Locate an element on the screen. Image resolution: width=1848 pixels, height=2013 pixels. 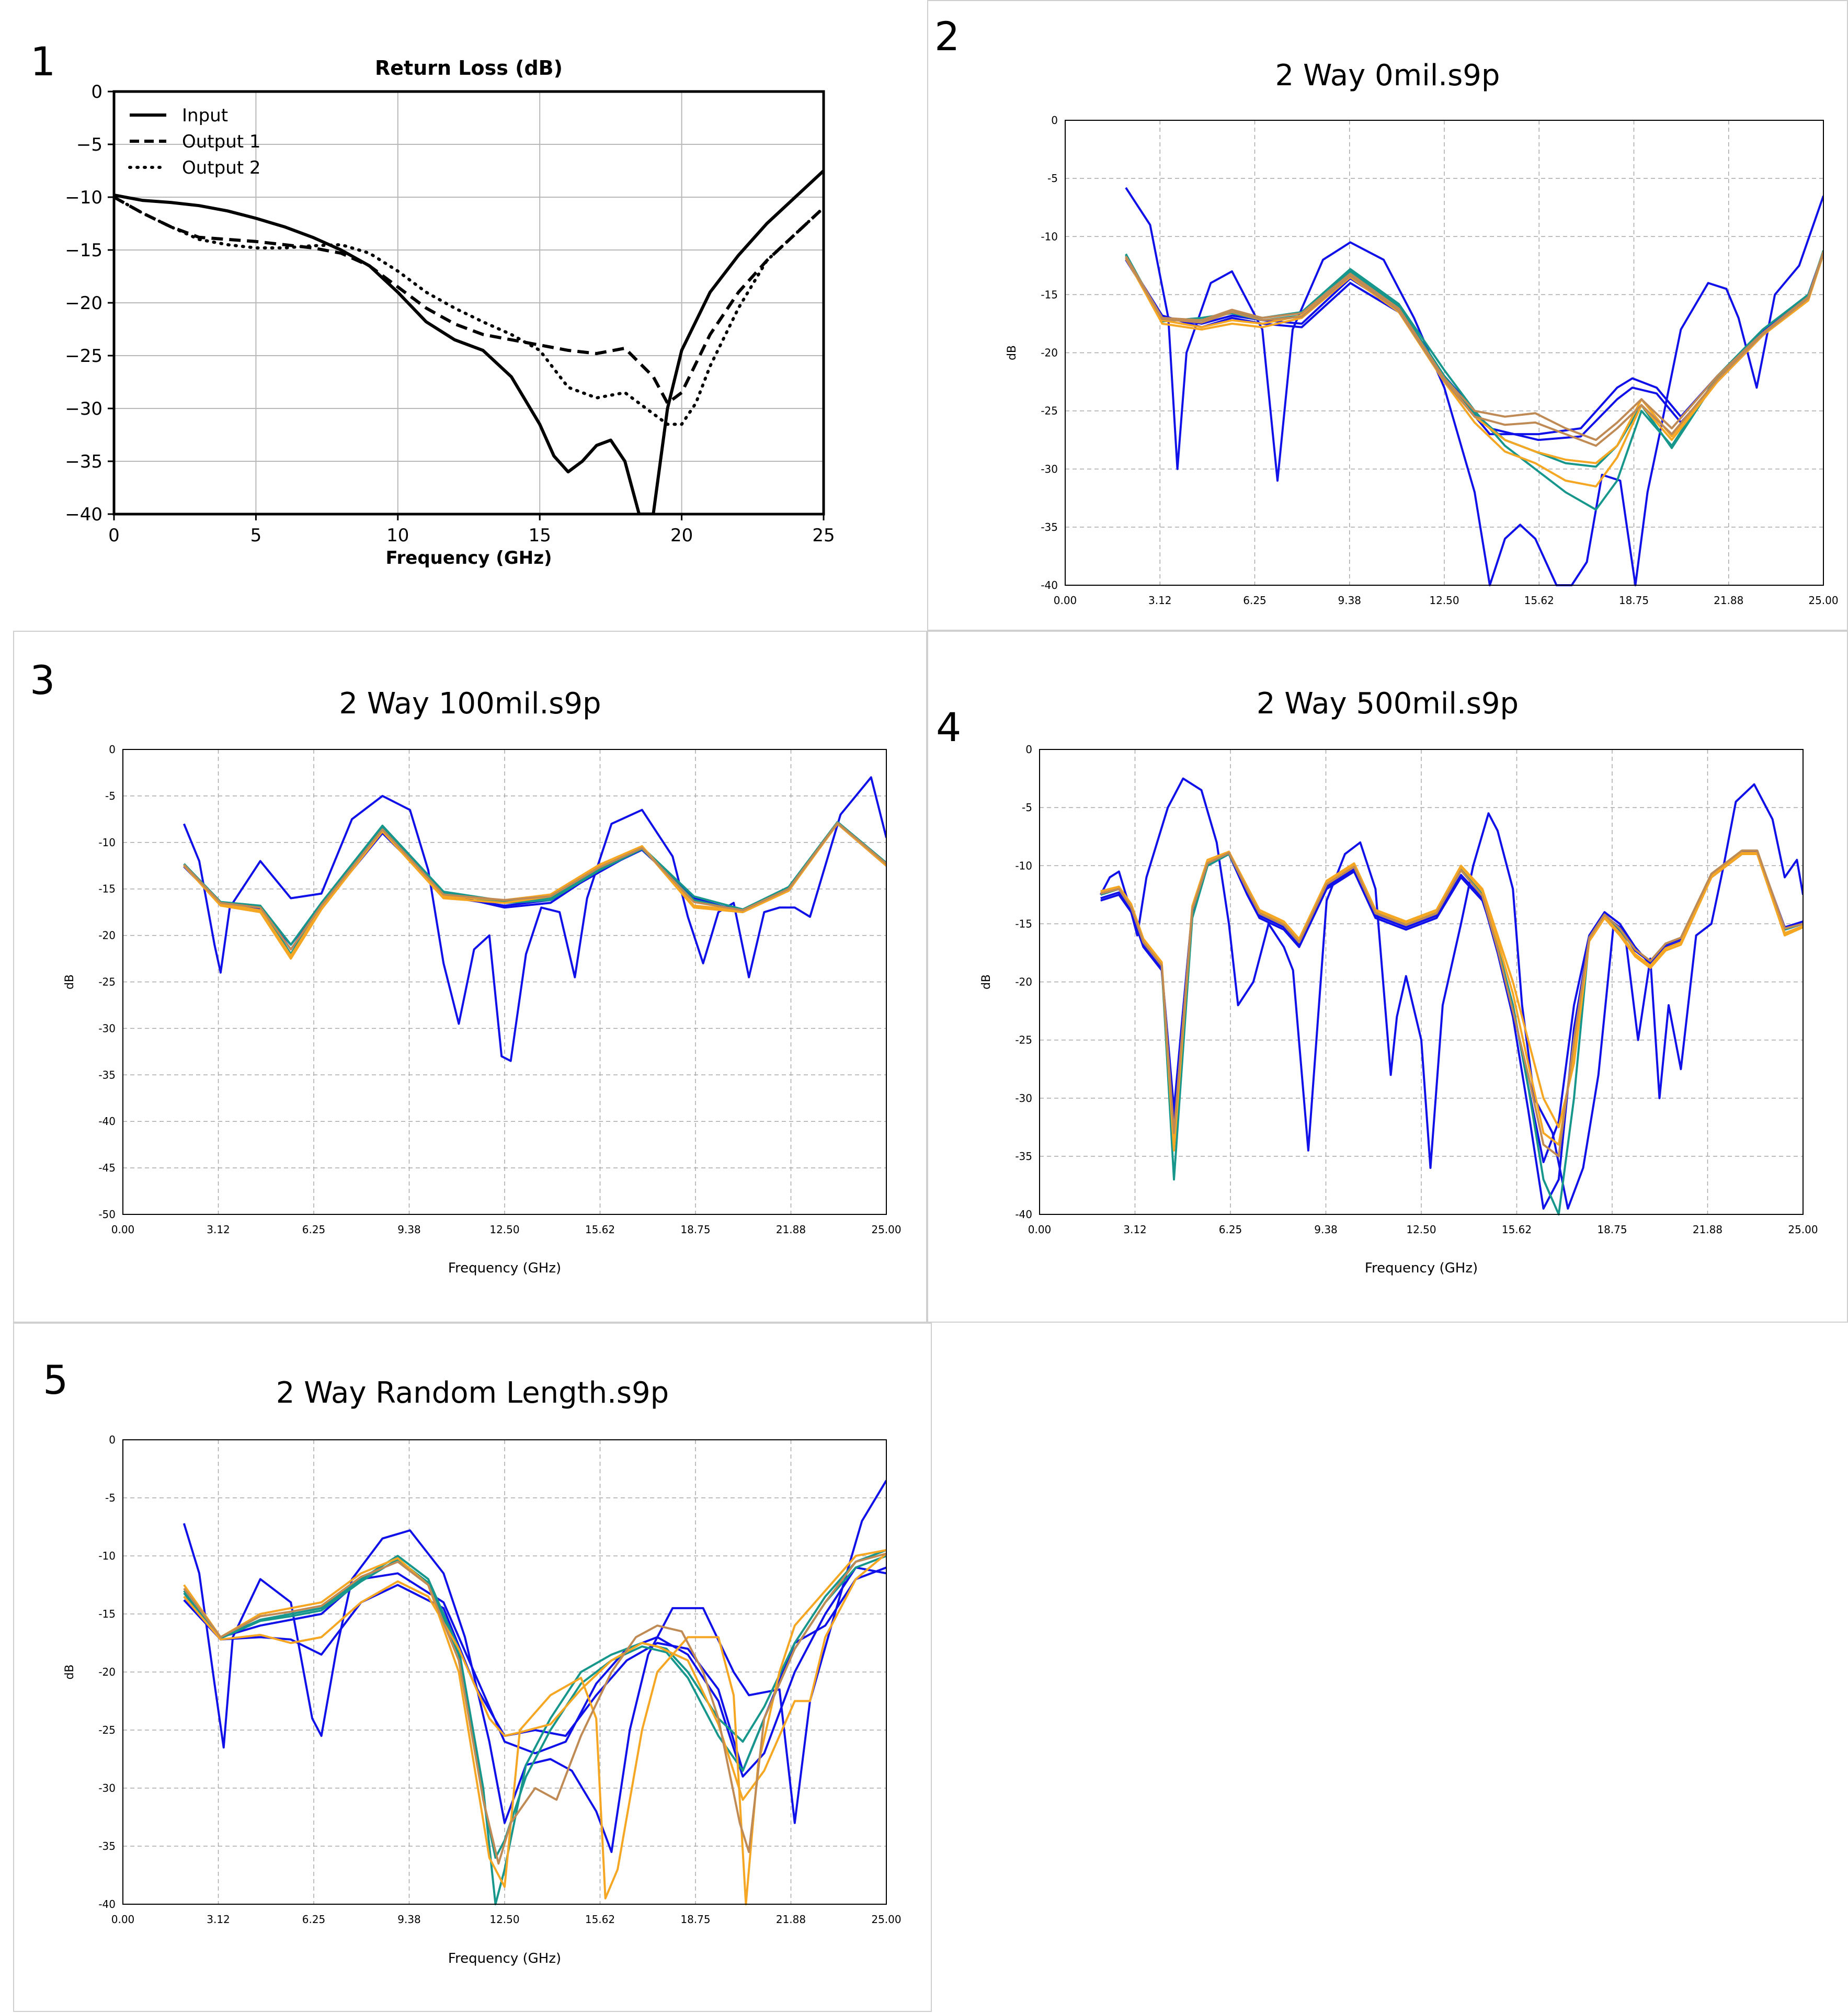
panel-number: 2 is located at coordinates (947, 37).